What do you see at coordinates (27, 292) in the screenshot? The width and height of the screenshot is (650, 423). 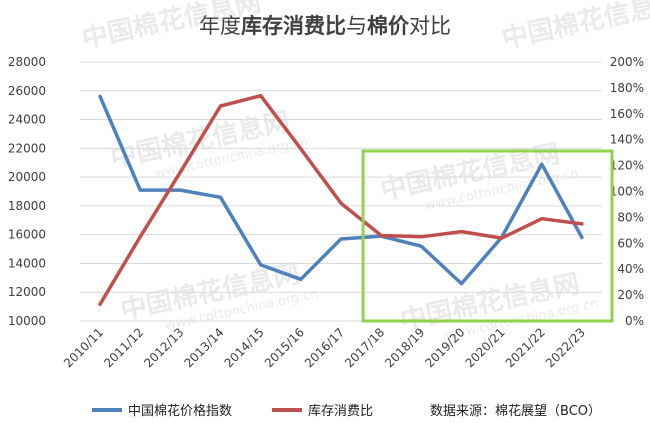 I see `left-tick-label: 12000` at bounding box center [27, 292].